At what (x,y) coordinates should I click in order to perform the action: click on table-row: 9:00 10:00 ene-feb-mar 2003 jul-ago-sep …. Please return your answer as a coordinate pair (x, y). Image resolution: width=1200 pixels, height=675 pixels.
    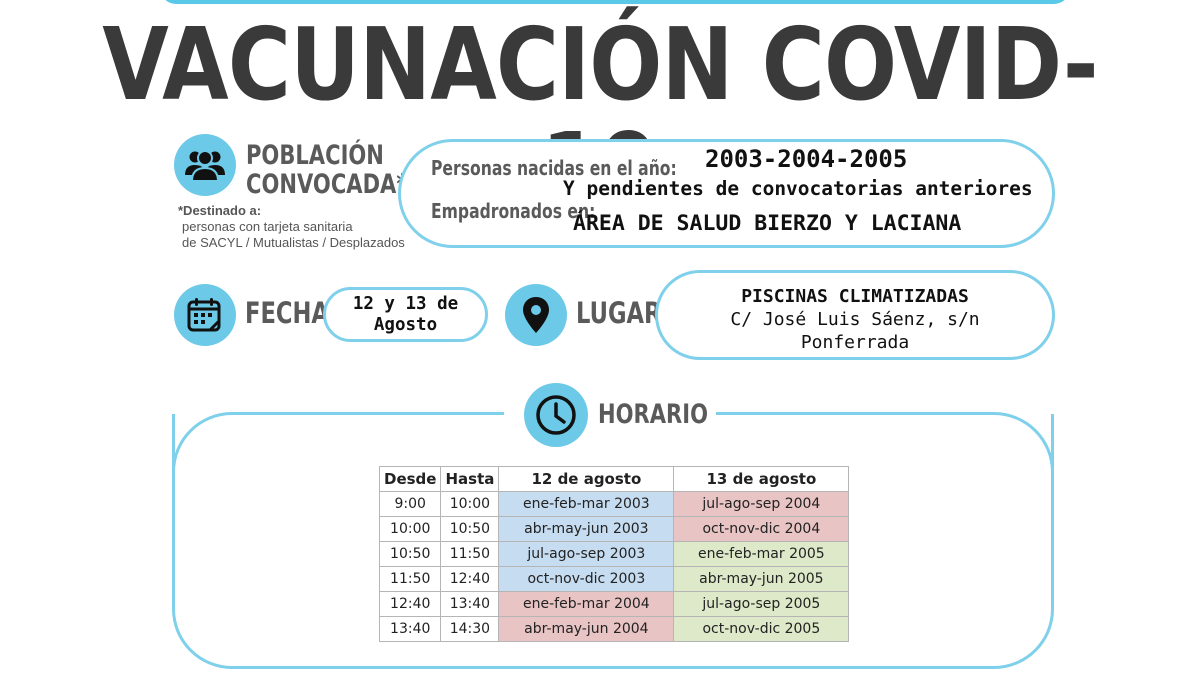
    Looking at the image, I should click on (614, 504).